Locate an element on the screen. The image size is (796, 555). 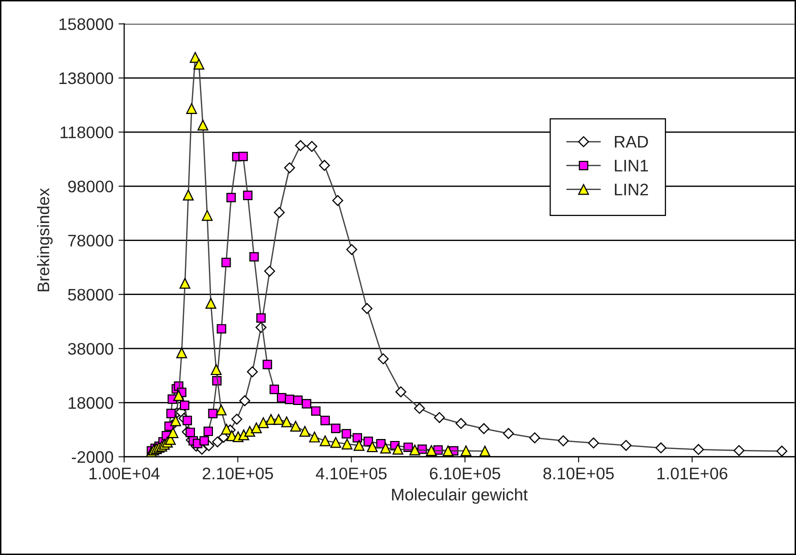
x-tick-label: 1.01E+06 is located at coordinates (693, 474).